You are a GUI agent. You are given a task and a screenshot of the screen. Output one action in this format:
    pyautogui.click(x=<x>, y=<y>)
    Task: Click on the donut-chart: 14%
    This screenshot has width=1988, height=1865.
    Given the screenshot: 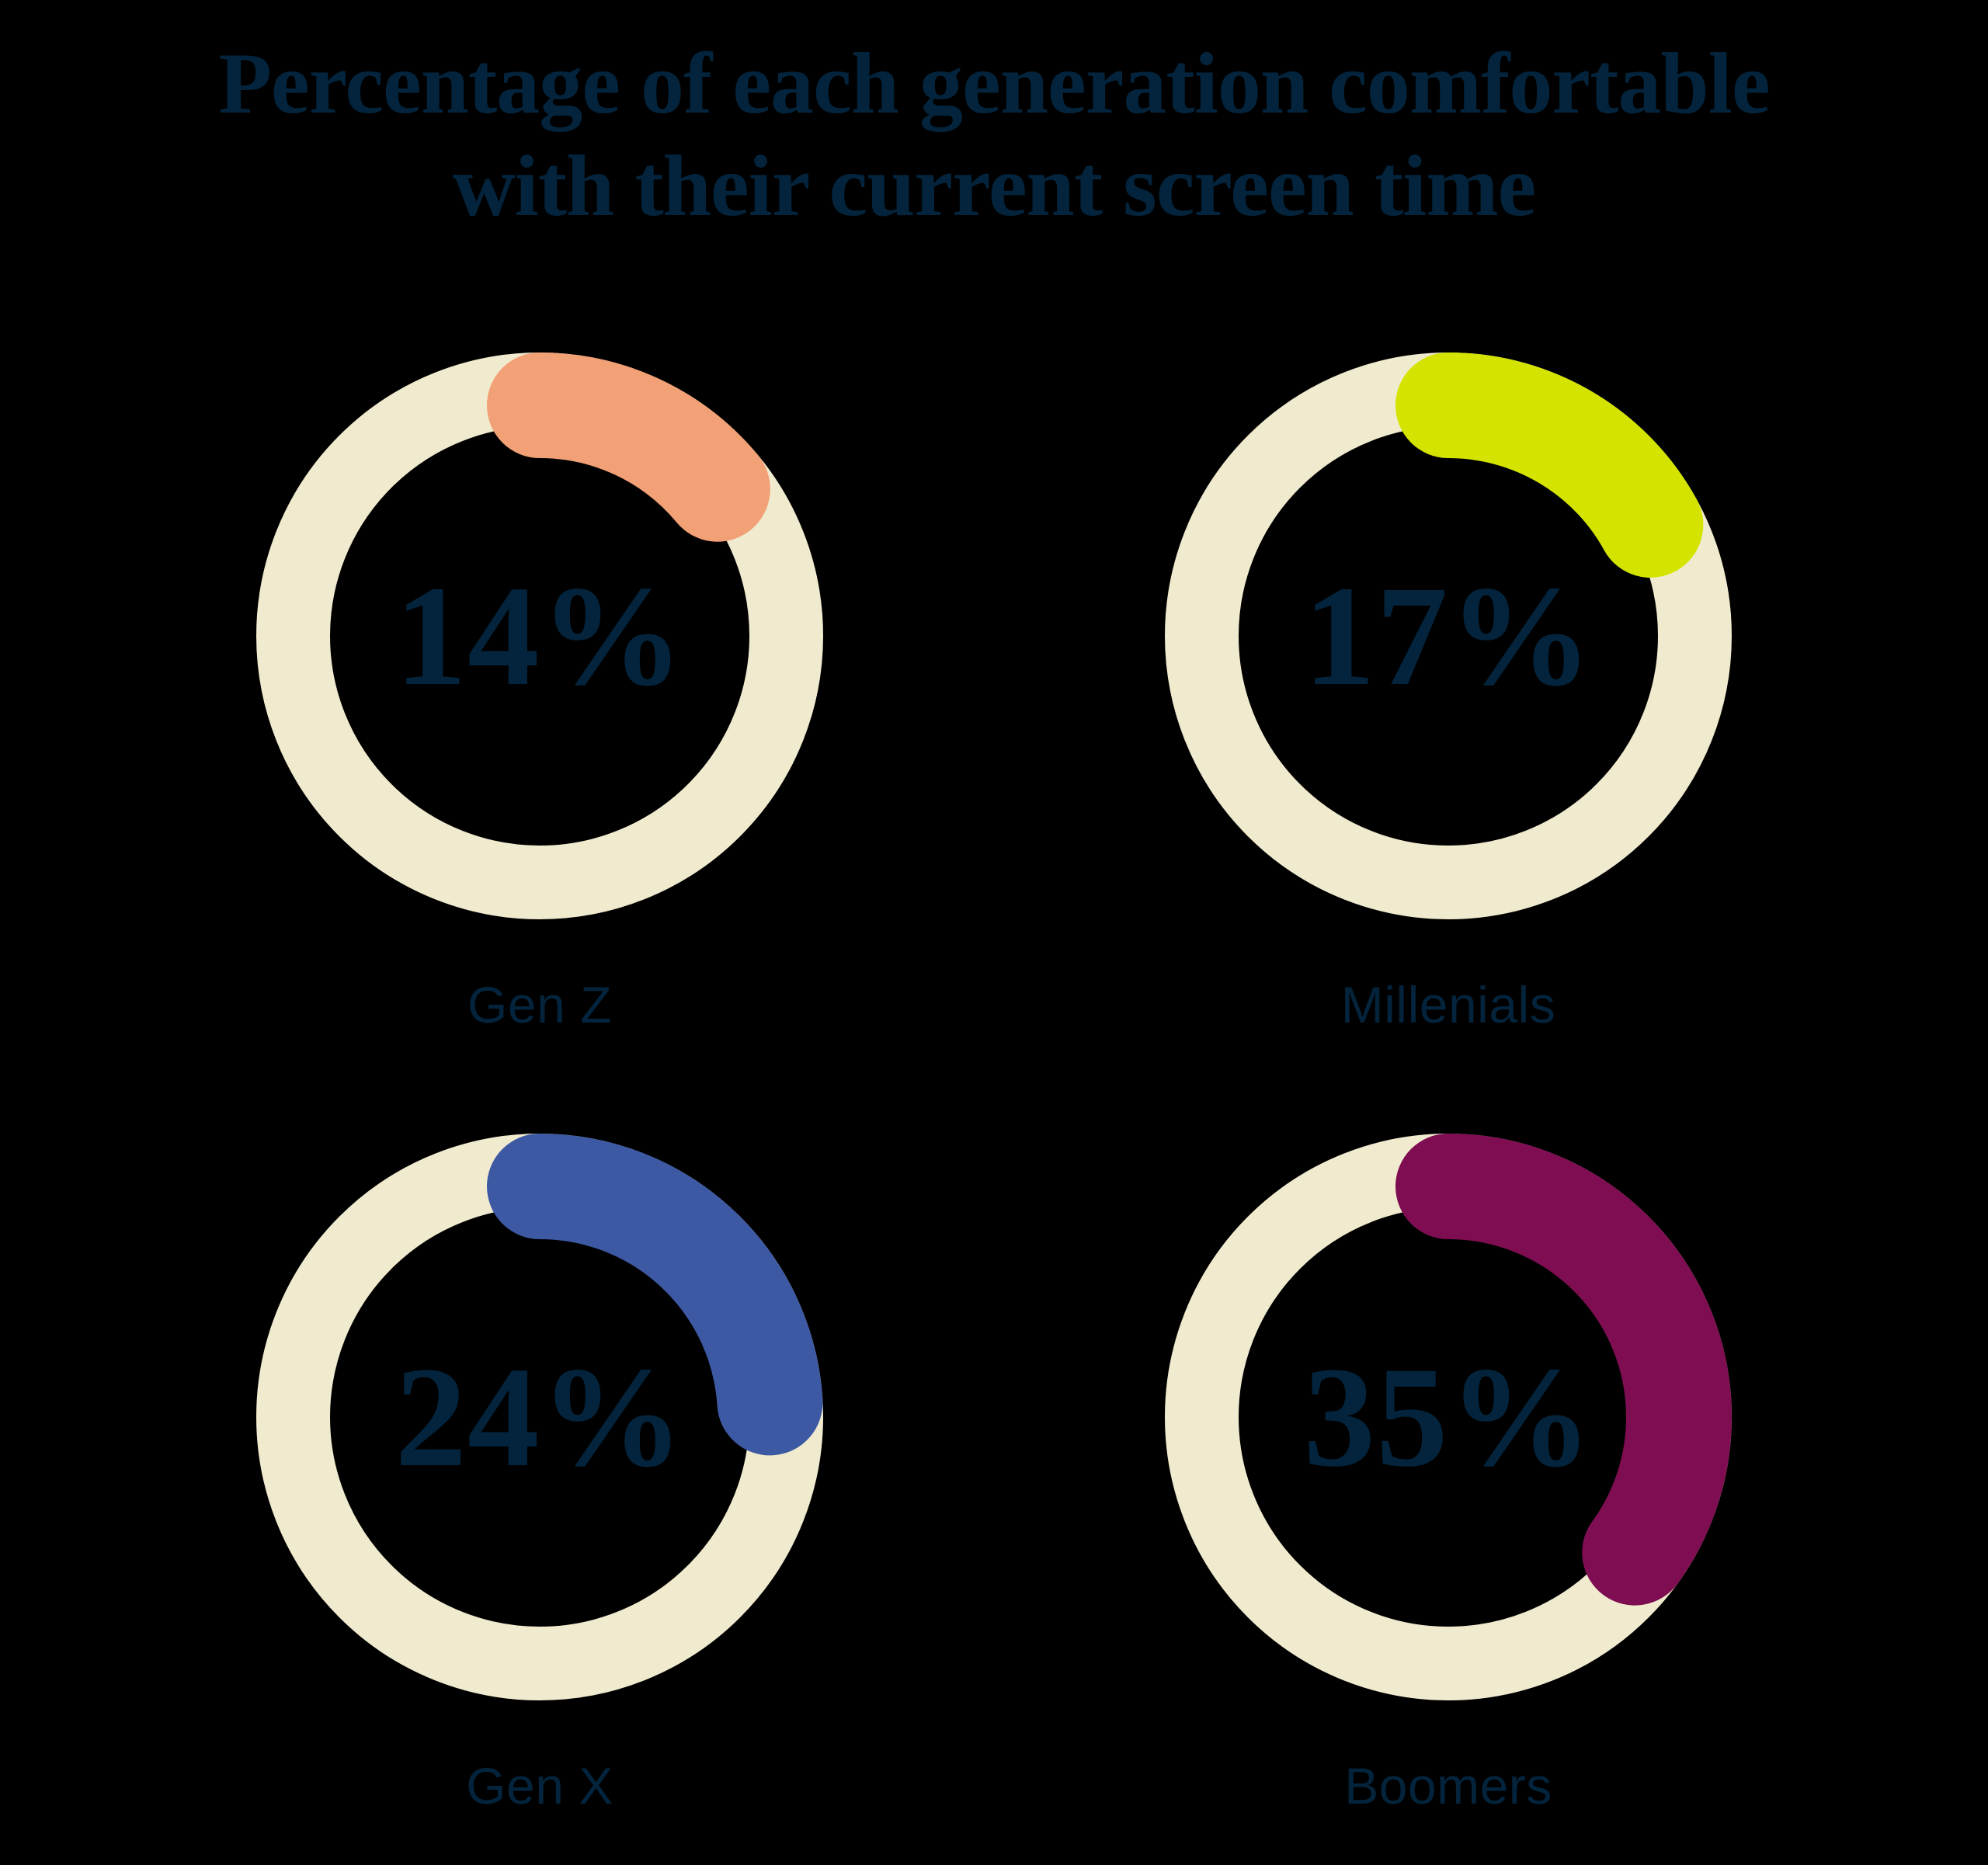 What is the action you would take?
    pyautogui.click(x=539, y=636)
    